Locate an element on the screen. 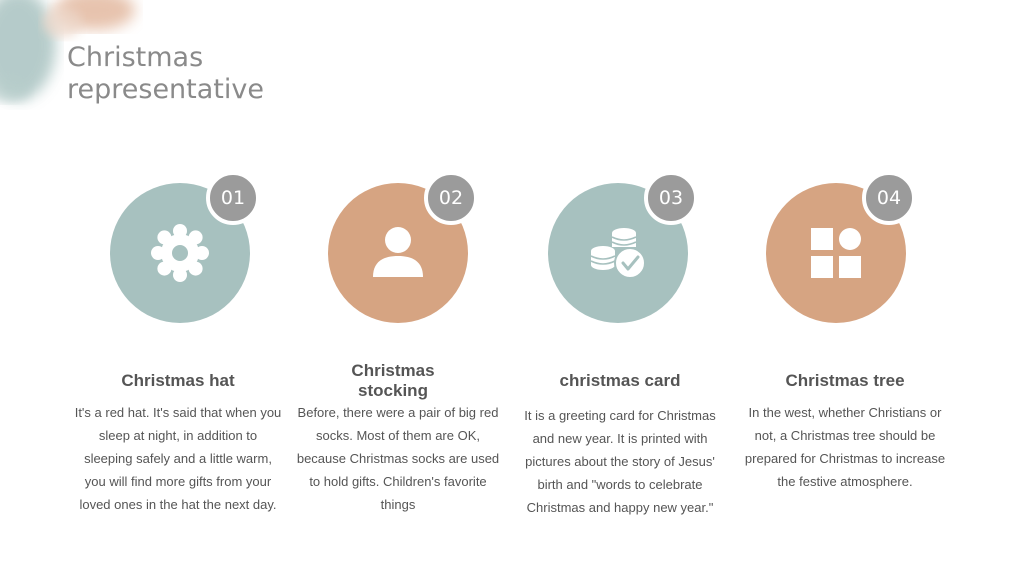 The height and width of the screenshot is (576, 1024). coins-check-icon is located at coordinates (618, 253).